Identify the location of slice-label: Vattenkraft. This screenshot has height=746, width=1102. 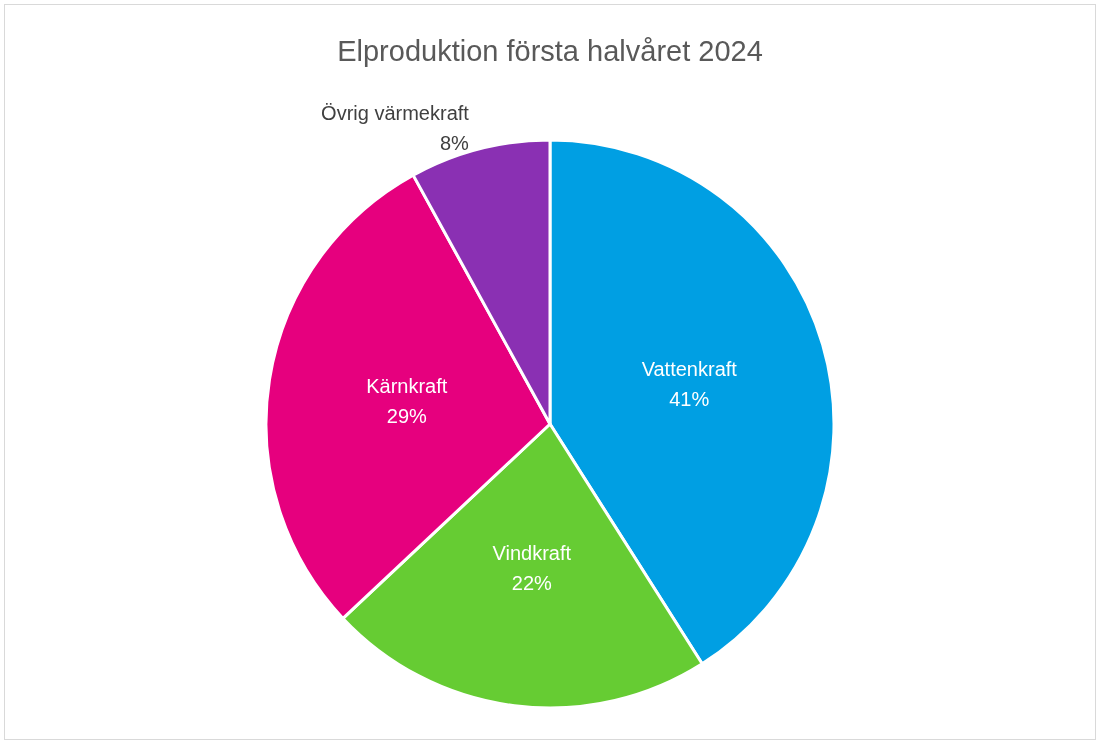
(689, 368).